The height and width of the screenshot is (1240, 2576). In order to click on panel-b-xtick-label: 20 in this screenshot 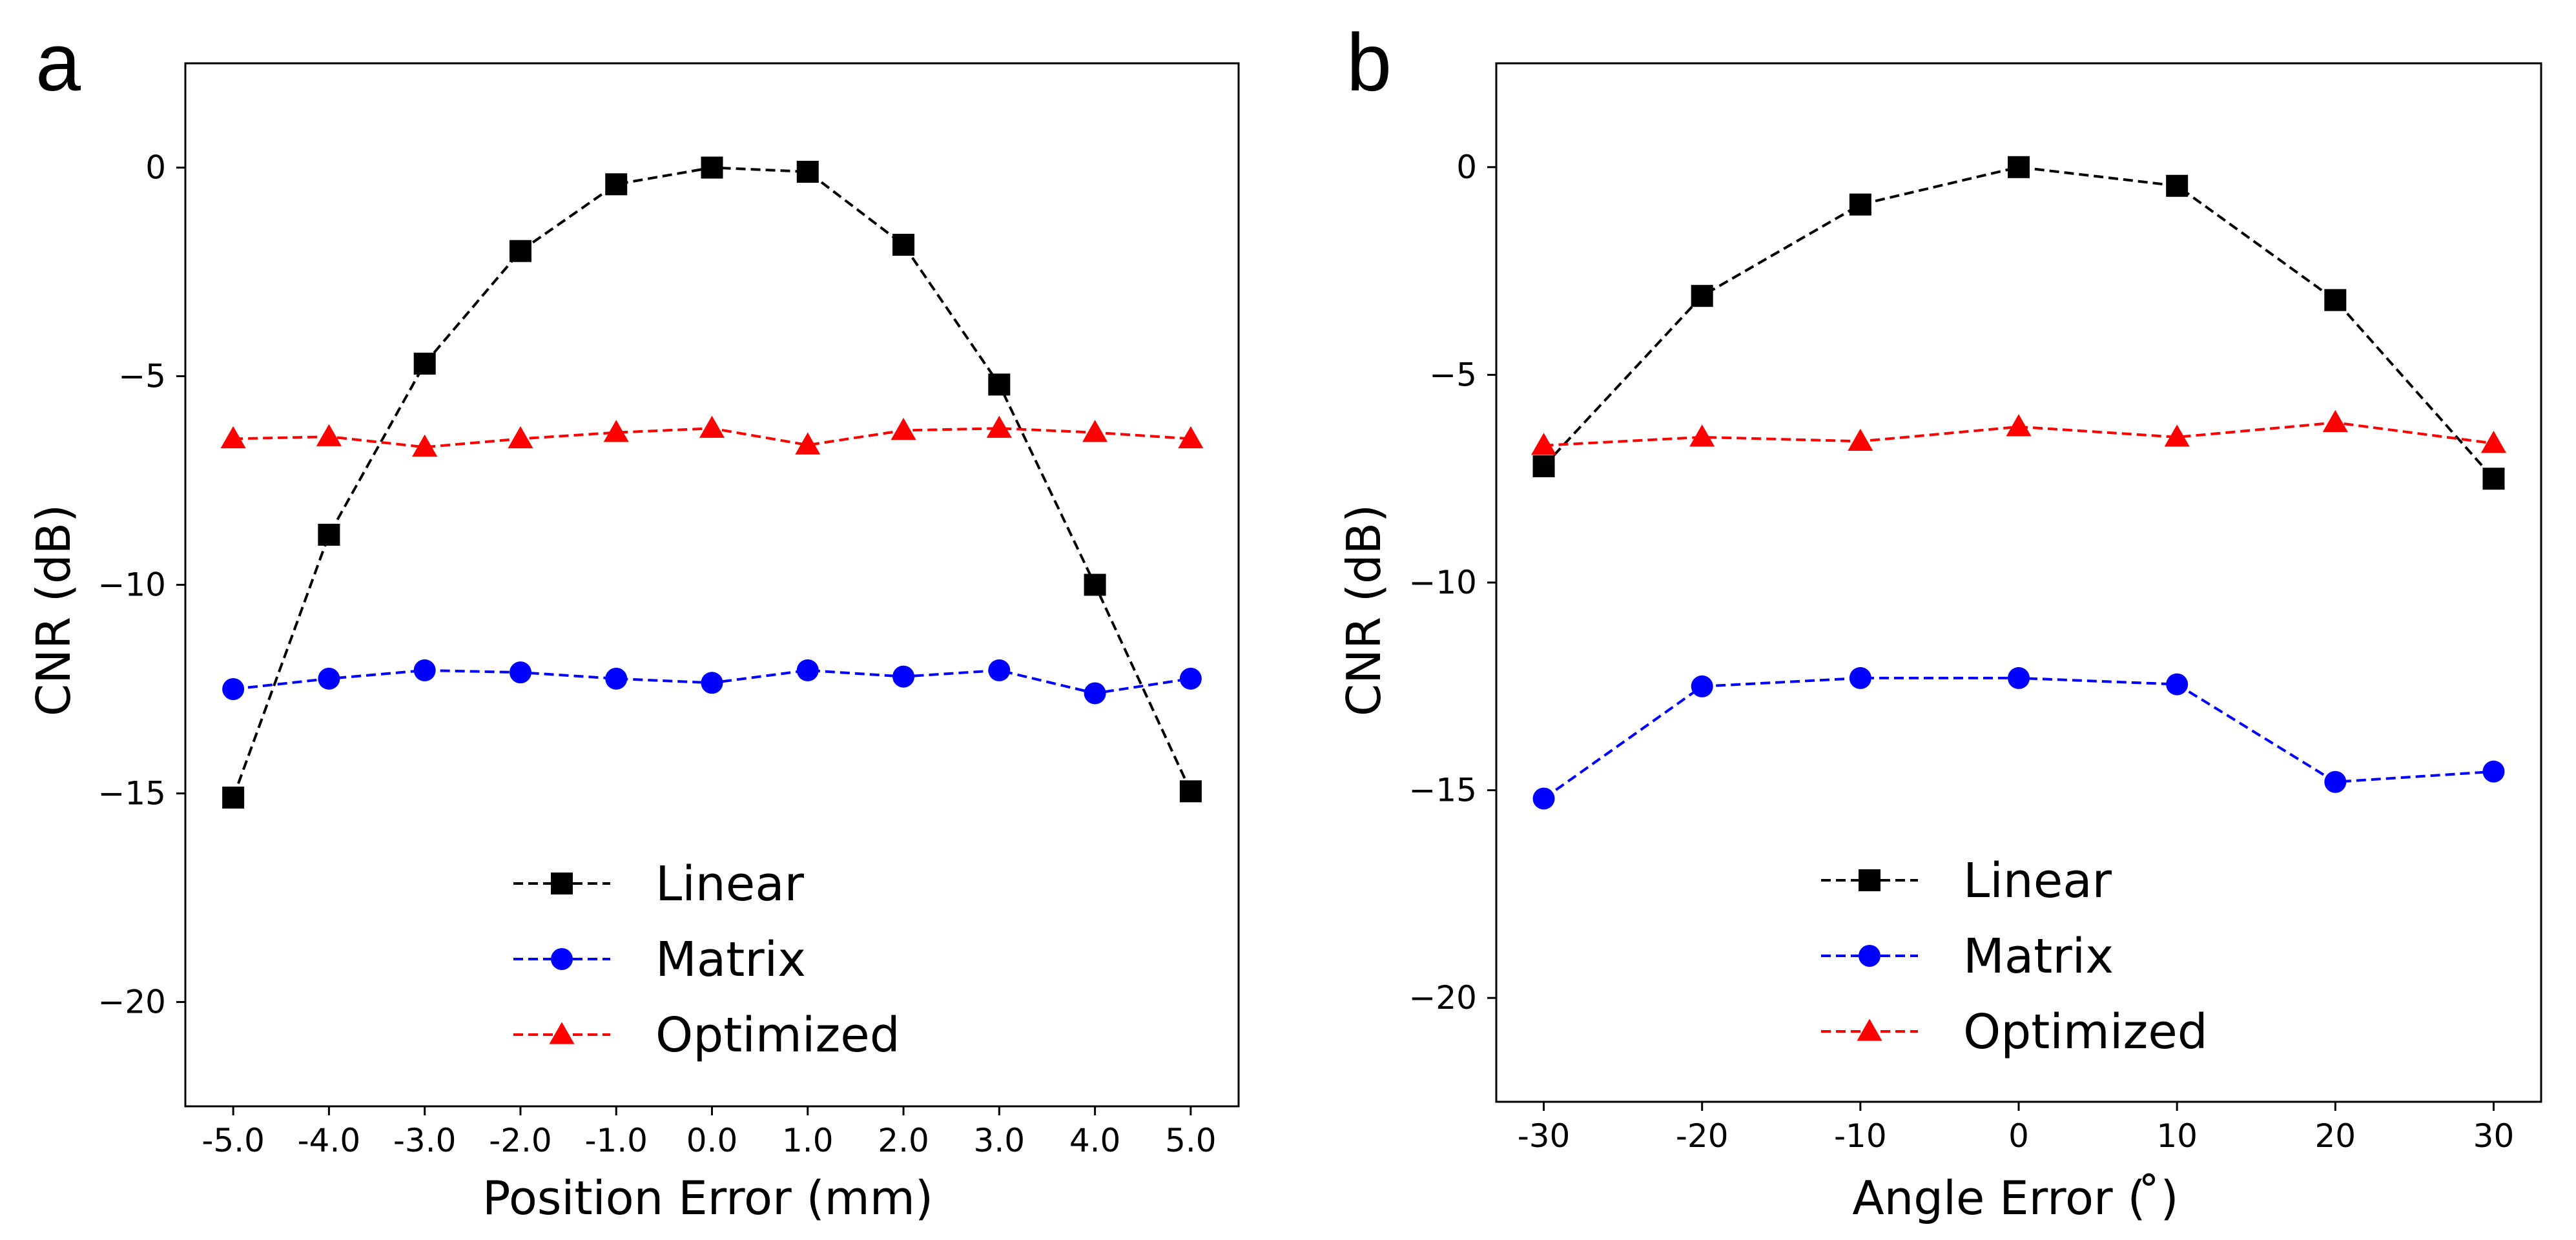, I will do `click(2335, 1136)`.